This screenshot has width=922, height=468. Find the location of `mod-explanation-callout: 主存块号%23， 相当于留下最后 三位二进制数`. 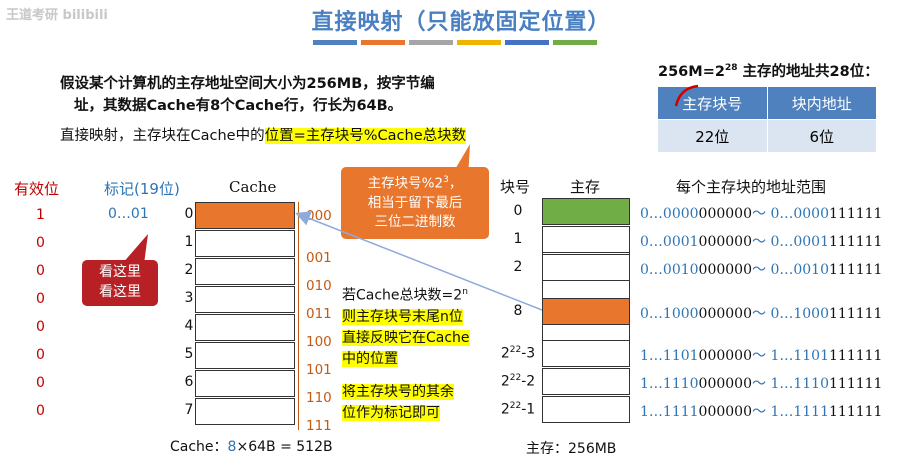

mod-explanation-callout: 主存块号%23， 相当于留下最后 三位二进制数 is located at coordinates (415, 203).